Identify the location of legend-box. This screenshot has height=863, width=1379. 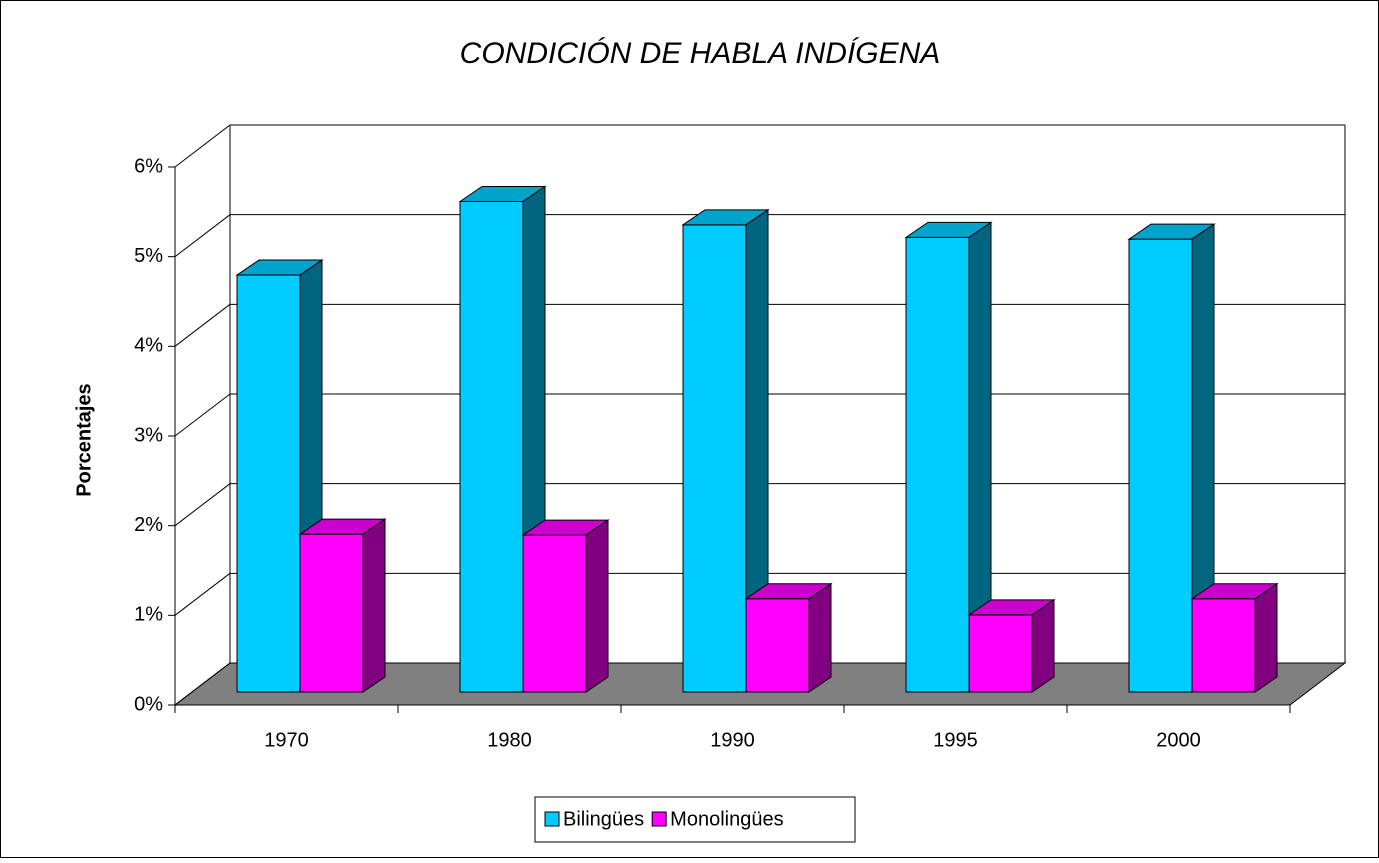
(695, 819).